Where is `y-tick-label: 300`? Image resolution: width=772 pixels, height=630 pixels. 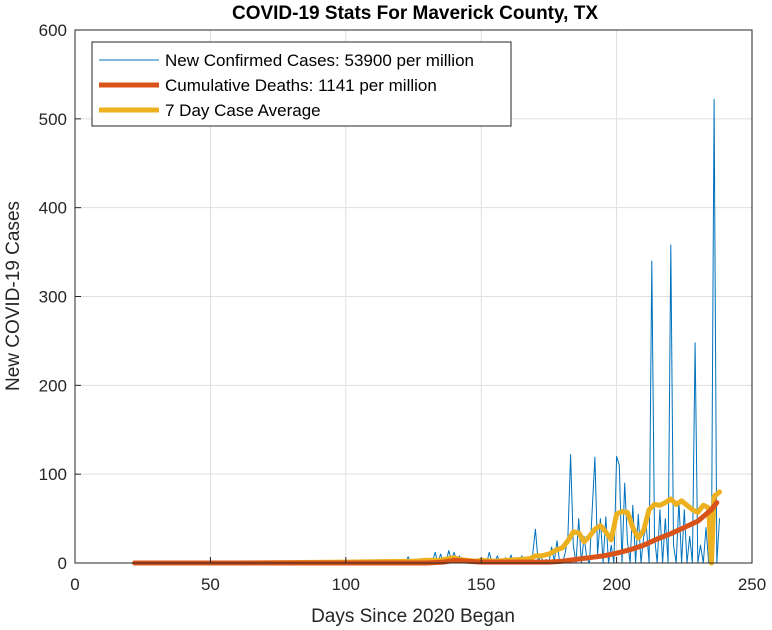
y-tick-label: 300 is located at coordinates (53, 297).